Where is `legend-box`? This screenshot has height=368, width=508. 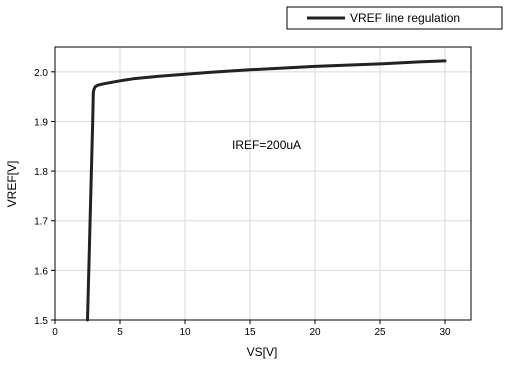
legend-box is located at coordinates (394, 18).